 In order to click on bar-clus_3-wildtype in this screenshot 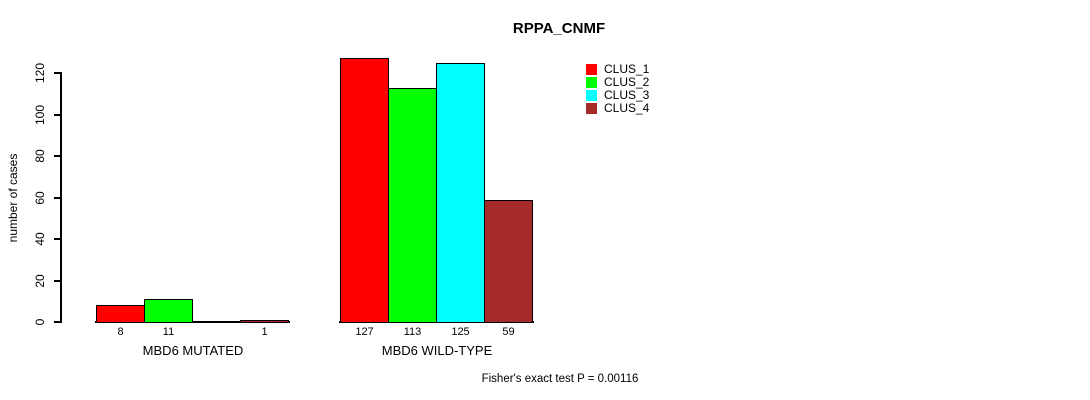, I will do `click(460, 192)`.